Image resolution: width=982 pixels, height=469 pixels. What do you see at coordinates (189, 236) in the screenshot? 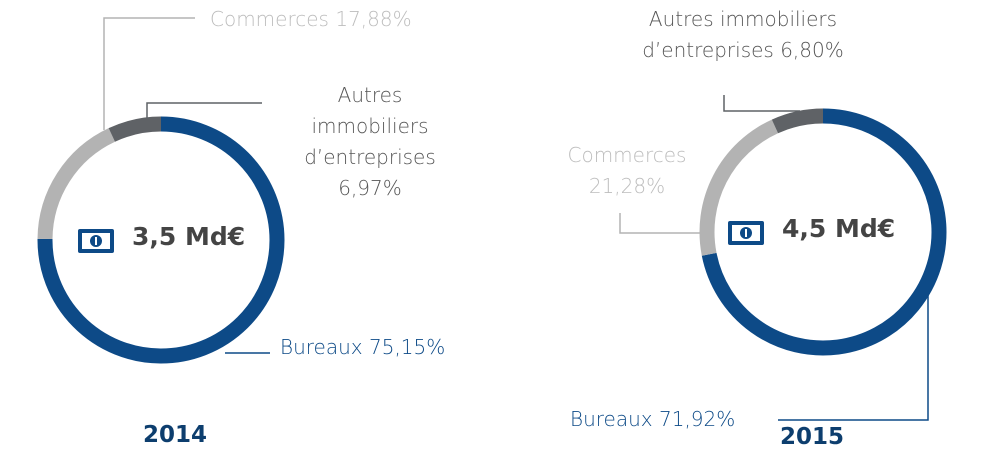
I see `center-label: 3,5 Md€` at bounding box center [189, 236].